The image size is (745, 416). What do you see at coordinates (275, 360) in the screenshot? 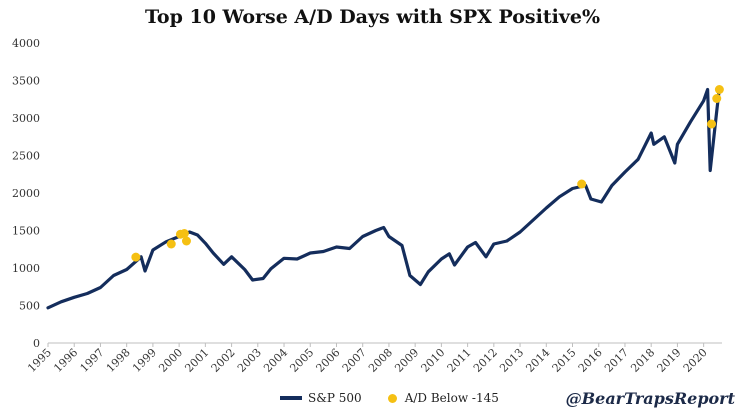
I see `x-tick-label: 2004` at bounding box center [275, 360].